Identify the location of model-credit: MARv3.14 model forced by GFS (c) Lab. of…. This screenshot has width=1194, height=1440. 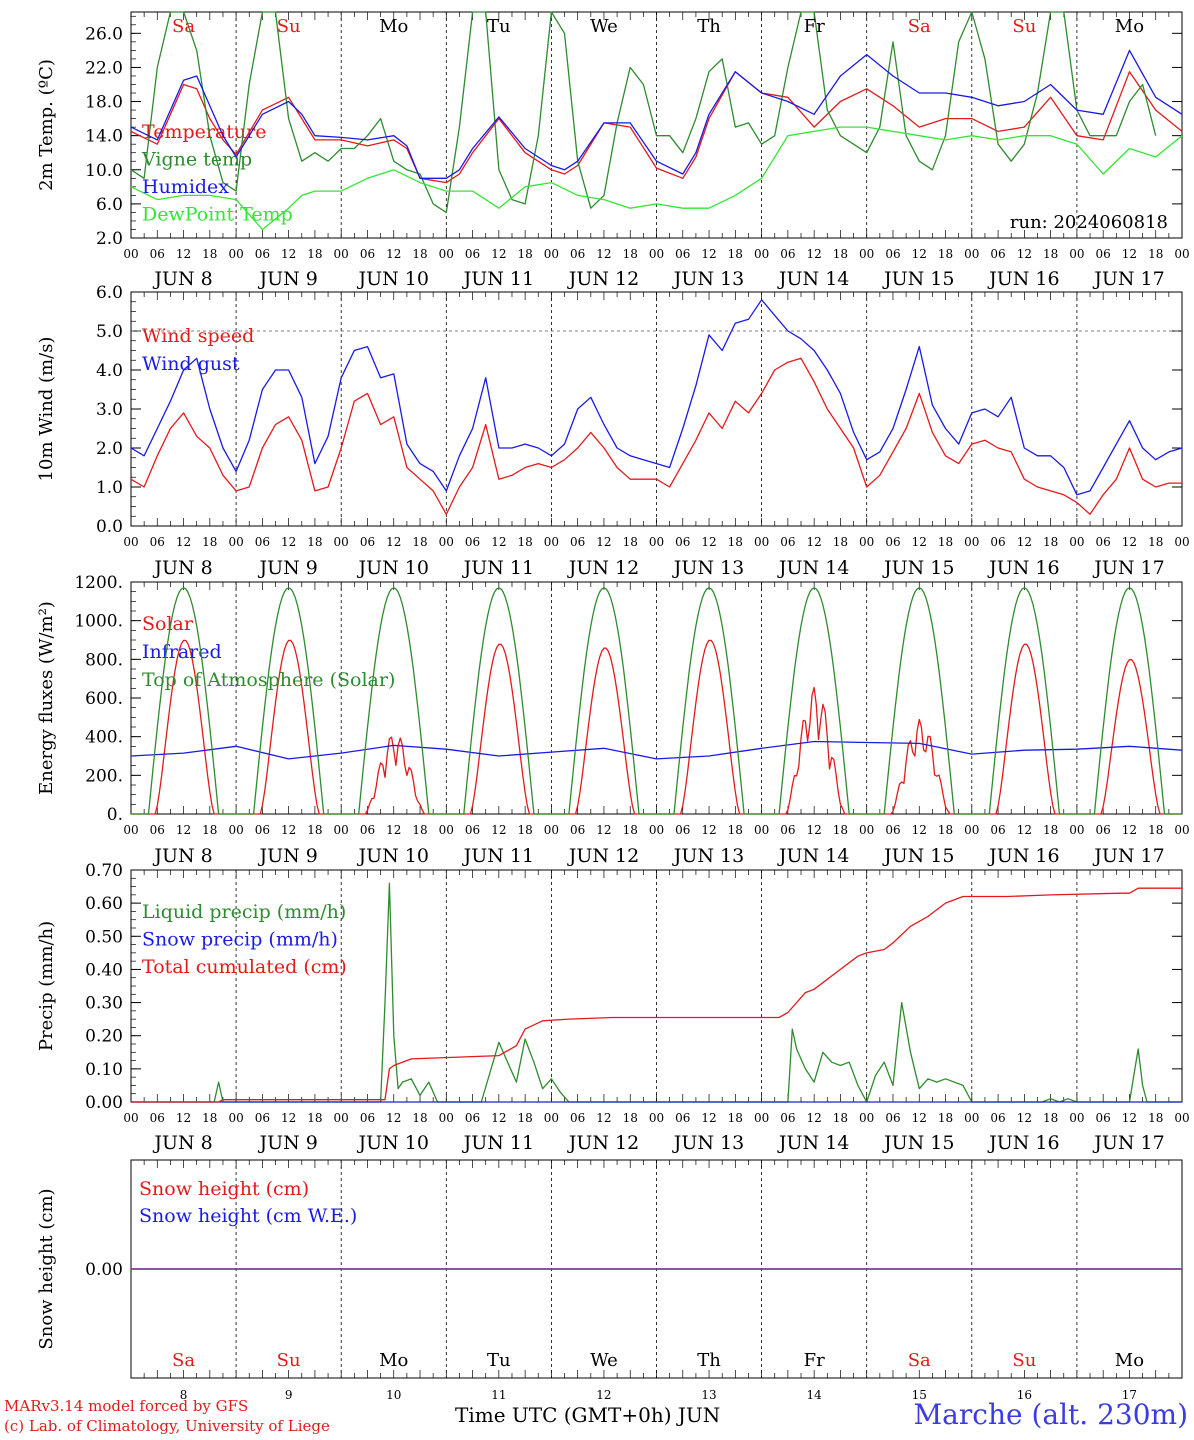
(167, 1416).